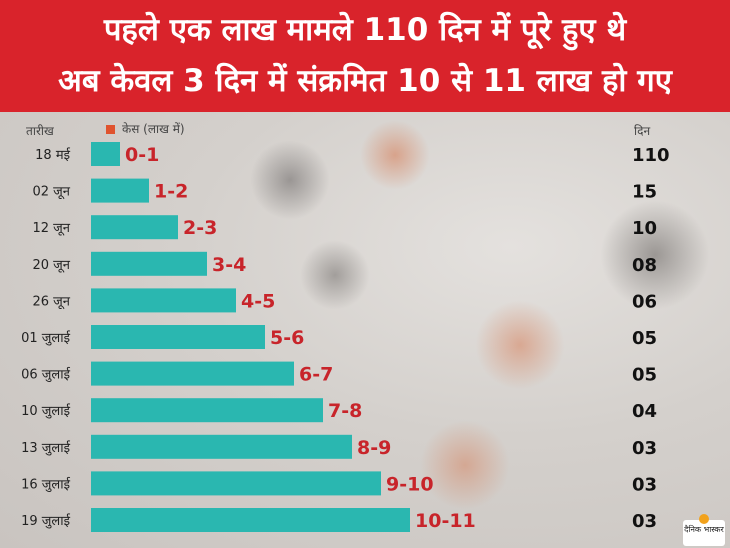  I want to click on bar-data-label: 2-3, so click(200, 228).